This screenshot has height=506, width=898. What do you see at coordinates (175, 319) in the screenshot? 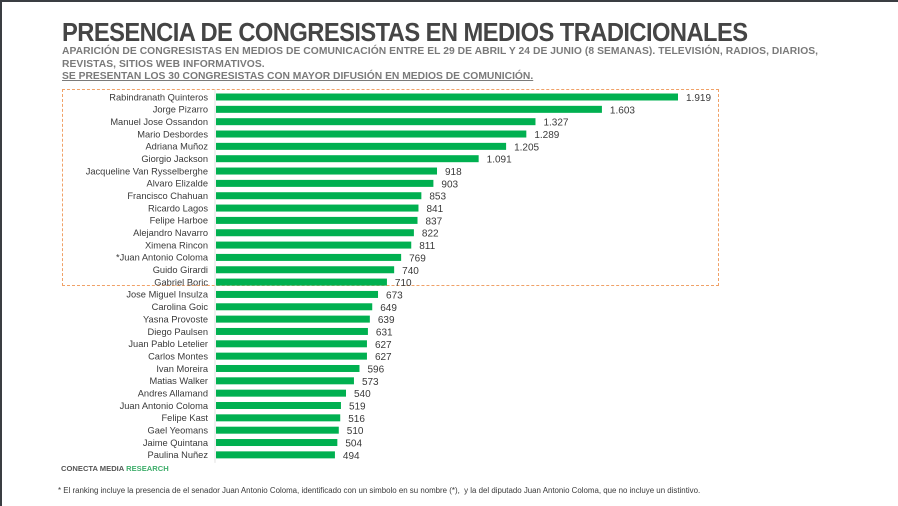
I see `category-label: Yasna Provoste` at bounding box center [175, 319].